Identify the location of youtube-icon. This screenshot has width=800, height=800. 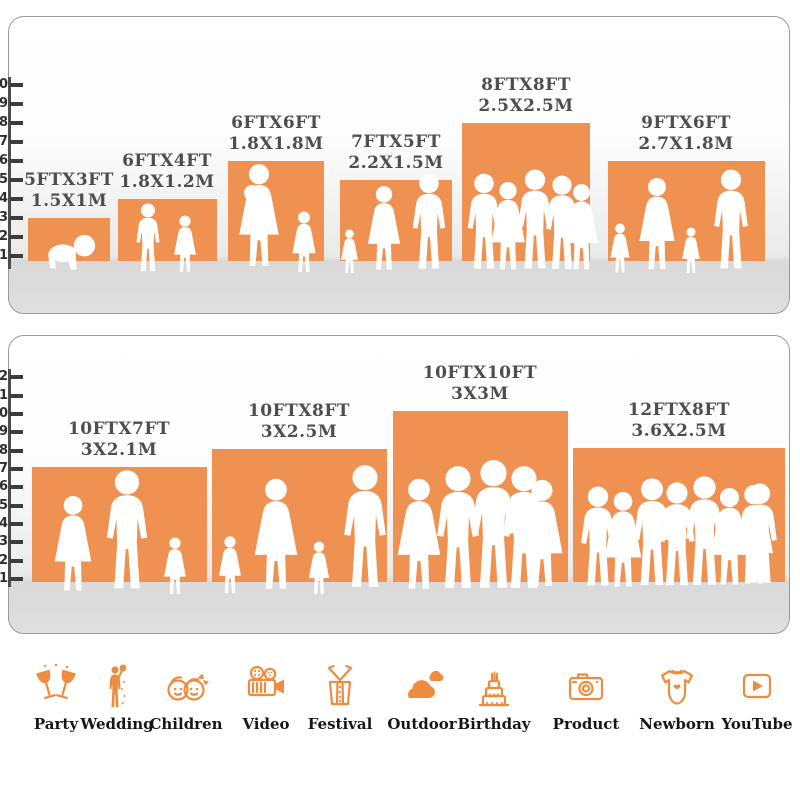
(757, 686).